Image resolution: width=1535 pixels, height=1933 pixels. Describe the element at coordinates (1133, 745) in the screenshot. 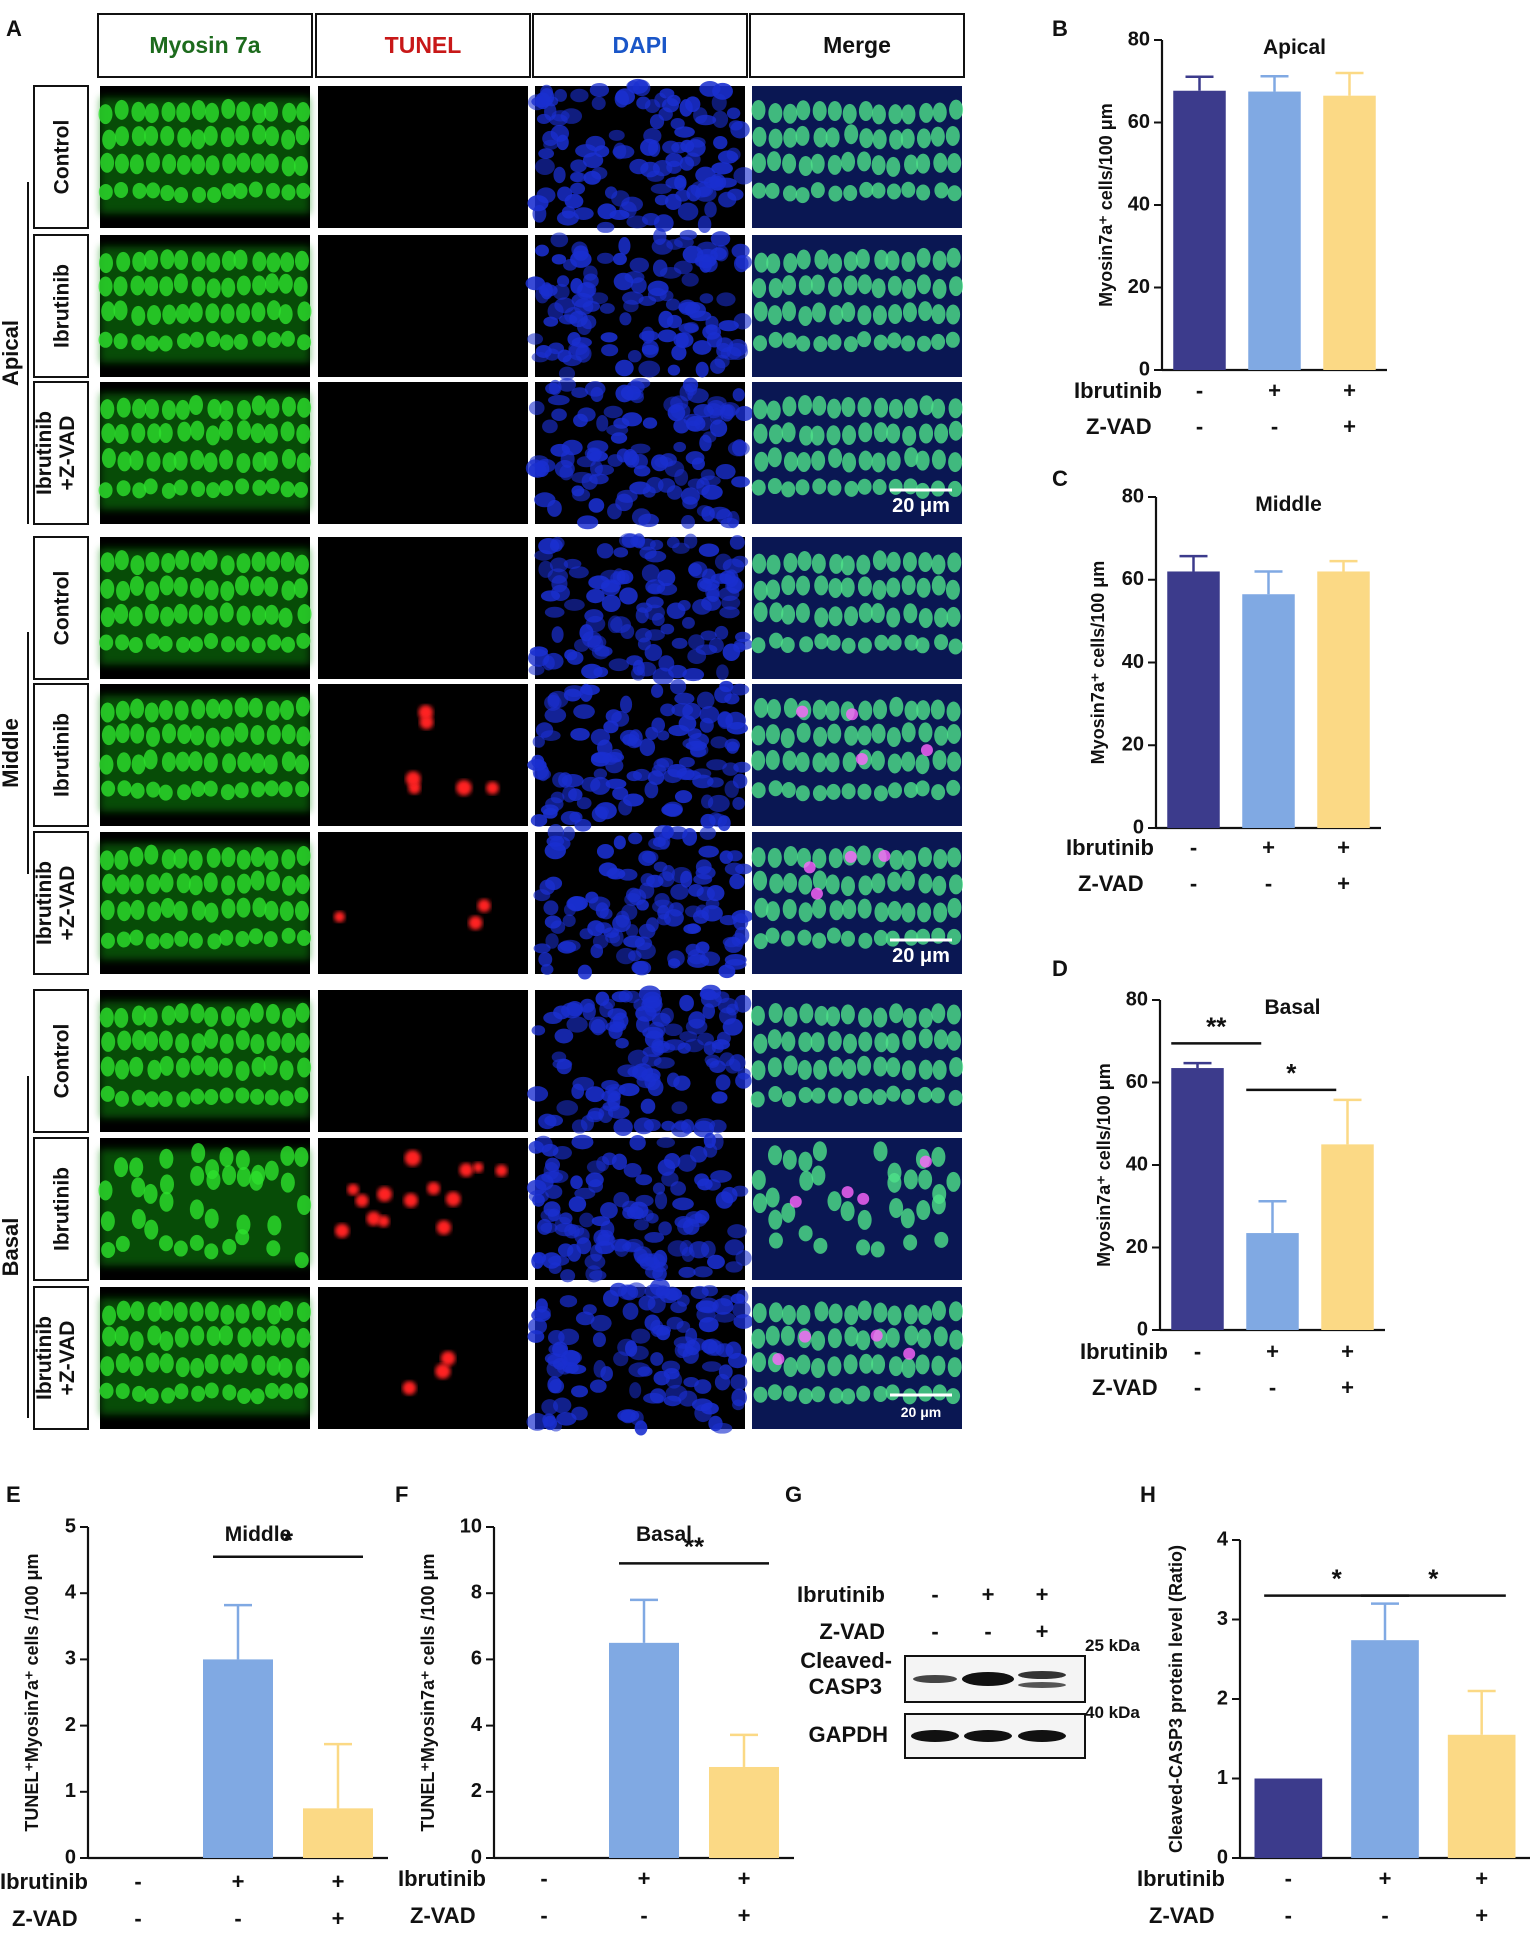

I see `y-tick-label: 20` at that location.